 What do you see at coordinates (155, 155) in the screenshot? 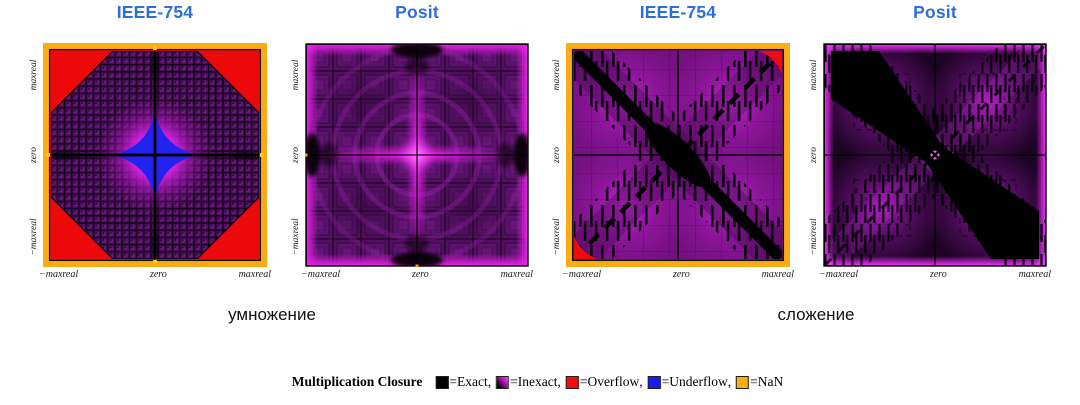
I see `heatmap-mult-ieee754` at bounding box center [155, 155].